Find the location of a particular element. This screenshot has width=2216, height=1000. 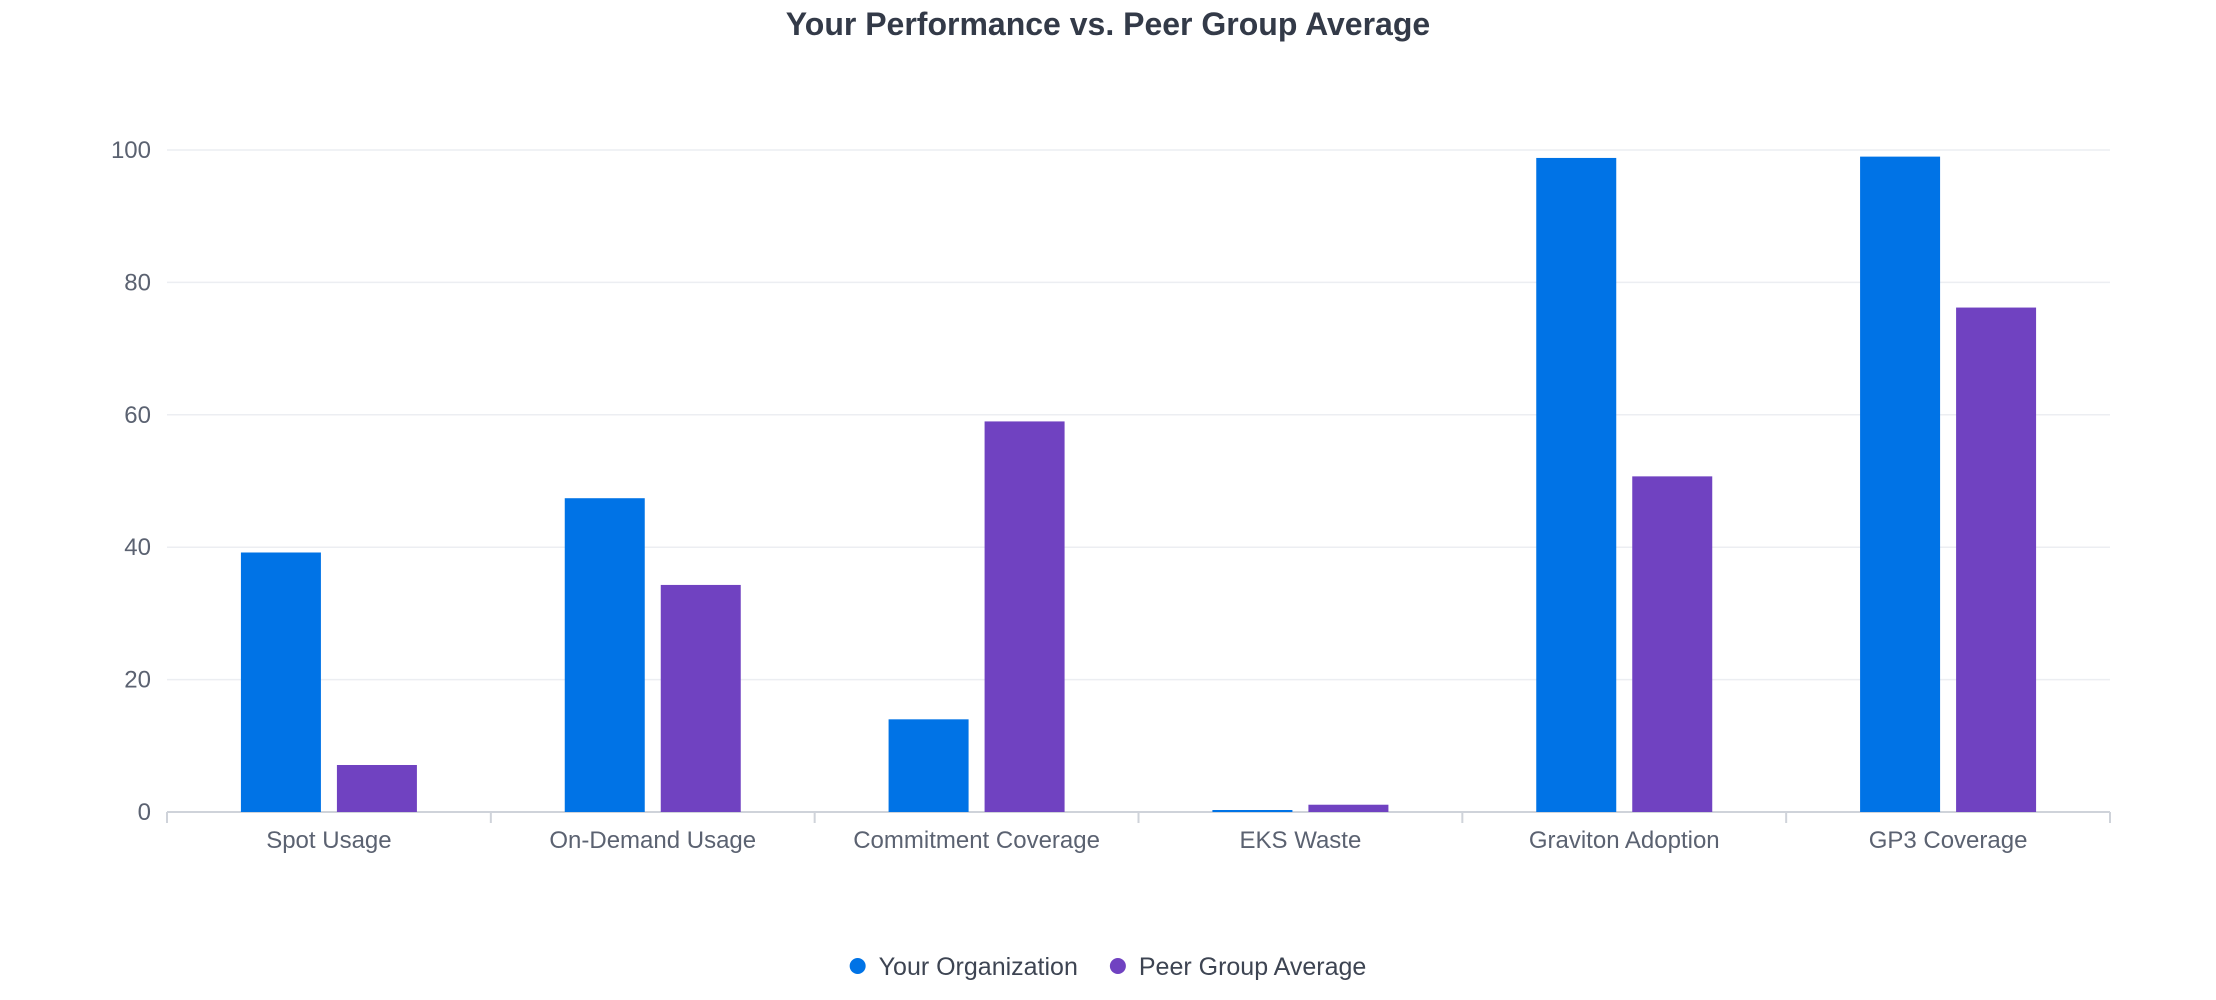

y-tick-label: 40 is located at coordinates (137, 547).